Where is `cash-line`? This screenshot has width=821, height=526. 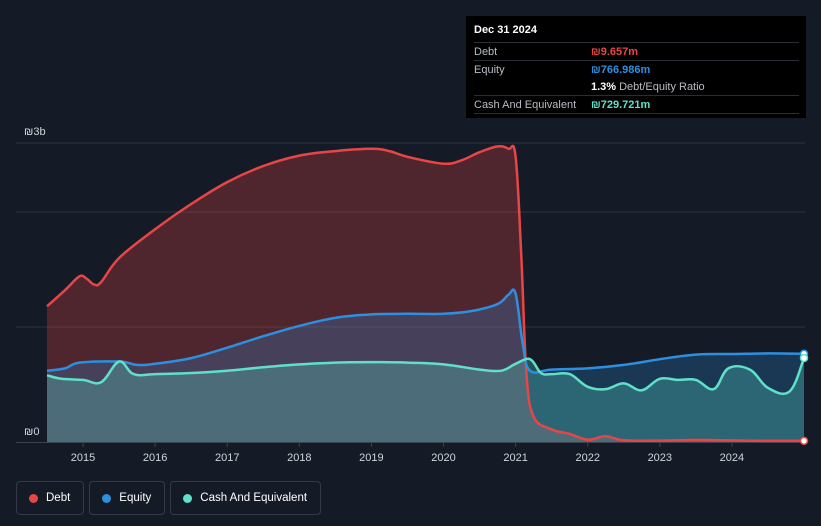 cash-line is located at coordinates (426, 376).